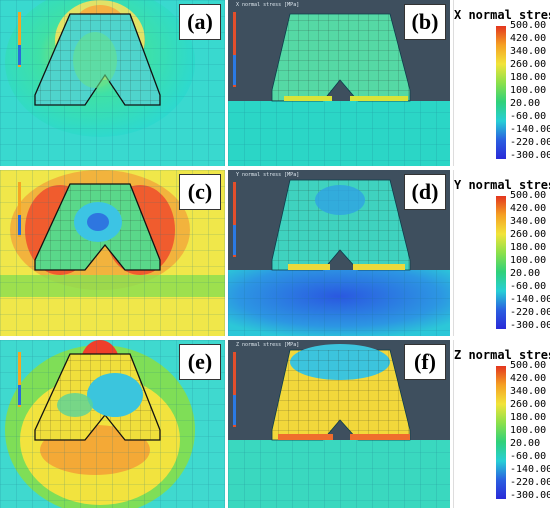 The height and width of the screenshot is (508, 550). Describe the element at coordinates (200, 192) in the screenshot. I see `panel-label: (c)` at that location.